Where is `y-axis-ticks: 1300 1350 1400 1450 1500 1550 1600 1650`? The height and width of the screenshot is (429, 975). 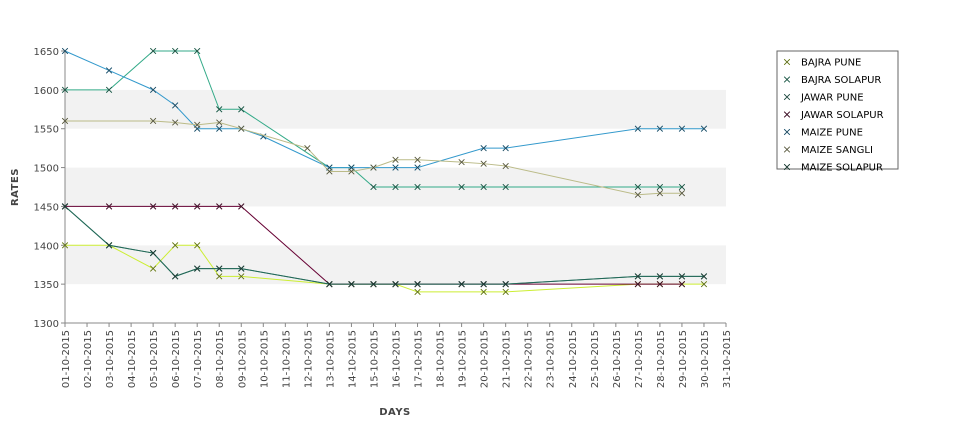 y-axis-ticks: 1300 1350 1400 1450 1500 1550 1600 1650 is located at coordinates (49, 188).